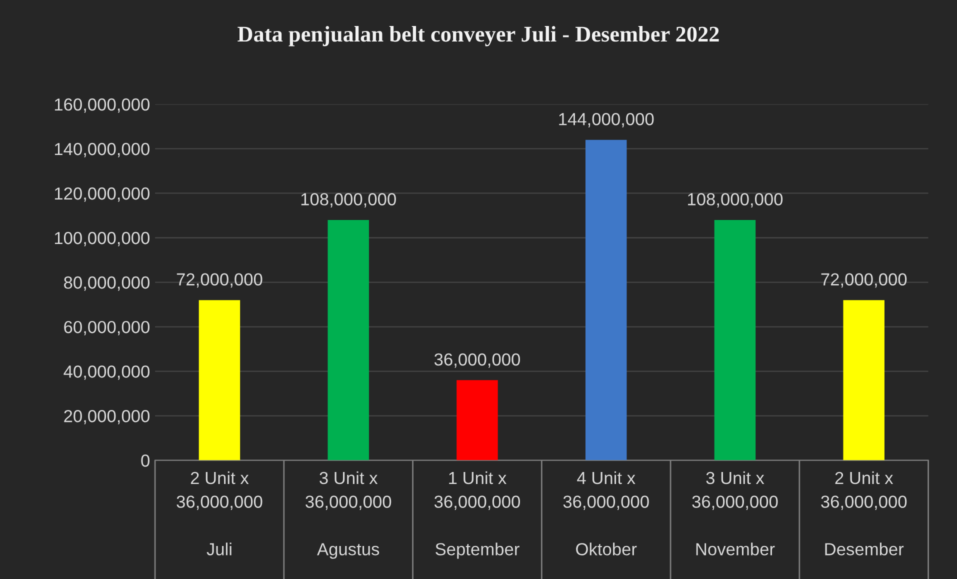  What do you see at coordinates (107, 372) in the screenshot?
I see `y-tick-label: 40,000,000` at bounding box center [107, 372].